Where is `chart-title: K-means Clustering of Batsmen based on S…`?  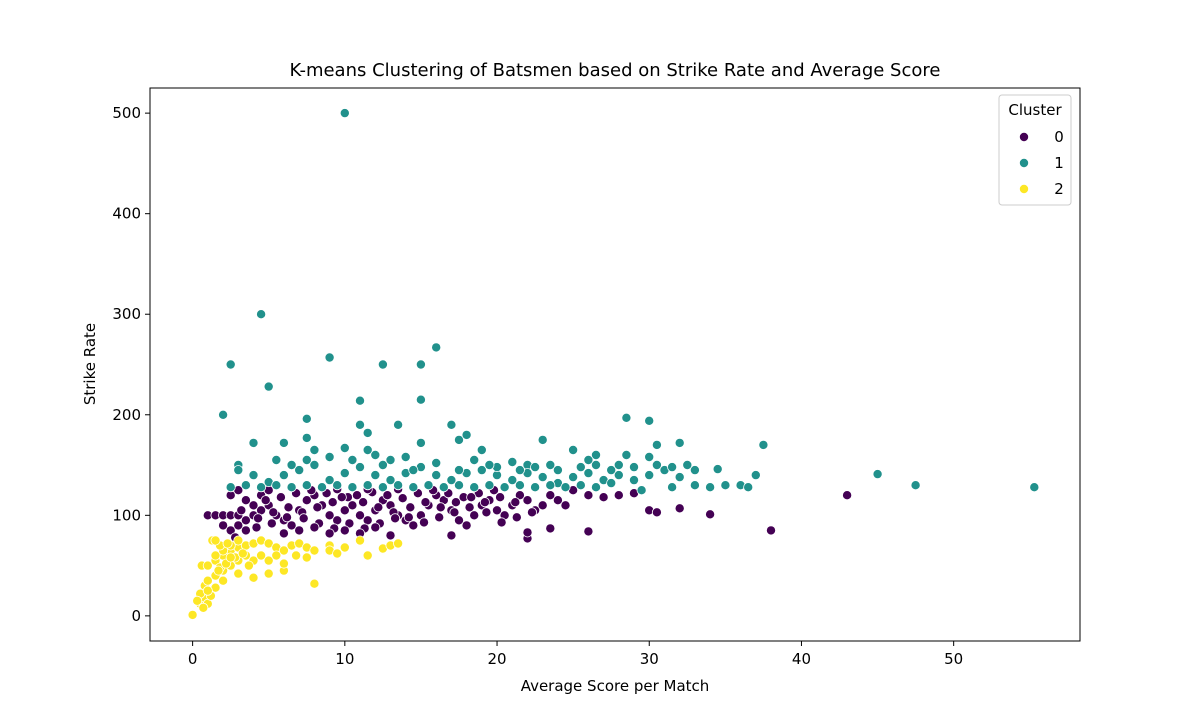
chart-title: K-means Clustering of Batsmen based on S… is located at coordinates (615, 70).